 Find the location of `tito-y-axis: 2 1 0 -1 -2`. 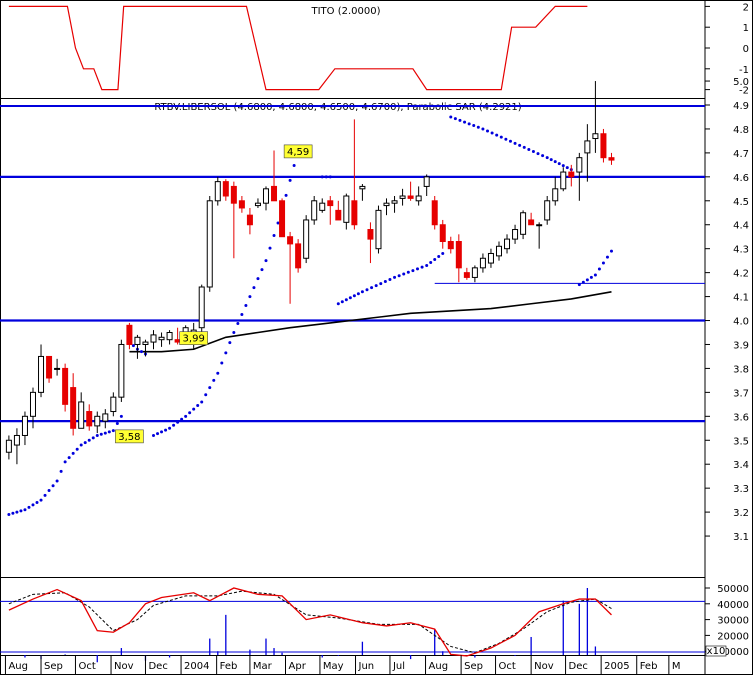

tito-y-axis: 2 1 0 -1 -2 is located at coordinates (727, 49).